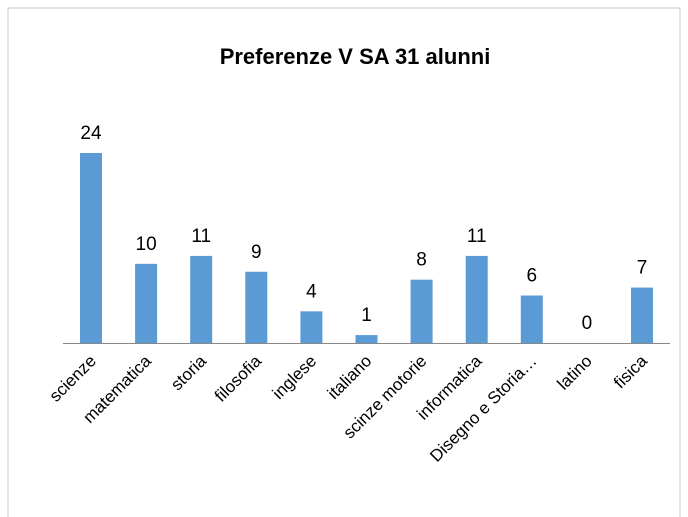 The image size is (688, 517). I want to click on value-label: 7, so click(642, 268).